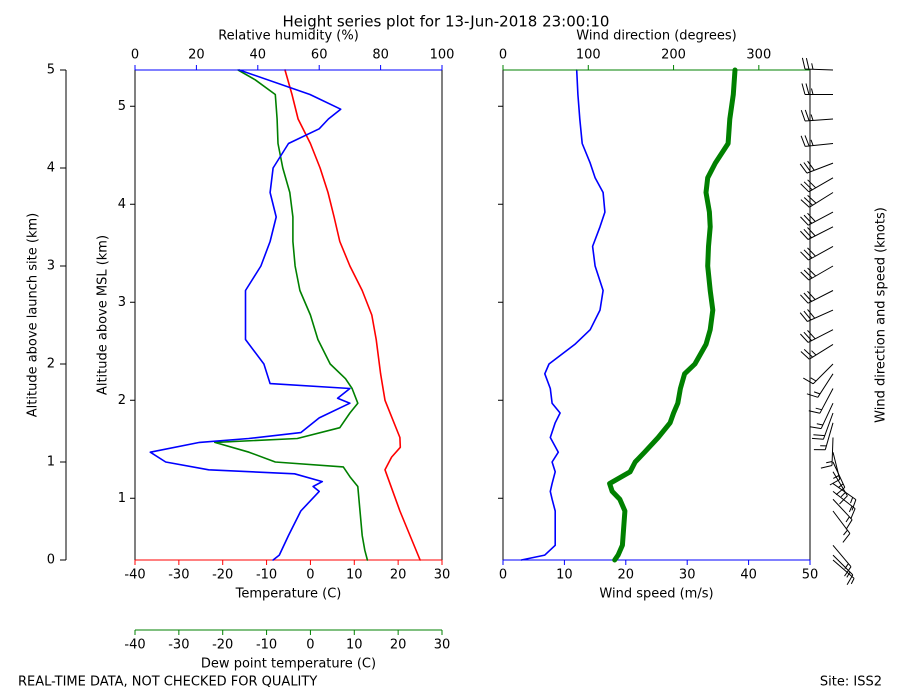 This screenshot has height=700, width=900. I want to click on y-axis-label: Altitude above launch site (km), so click(33, 315).